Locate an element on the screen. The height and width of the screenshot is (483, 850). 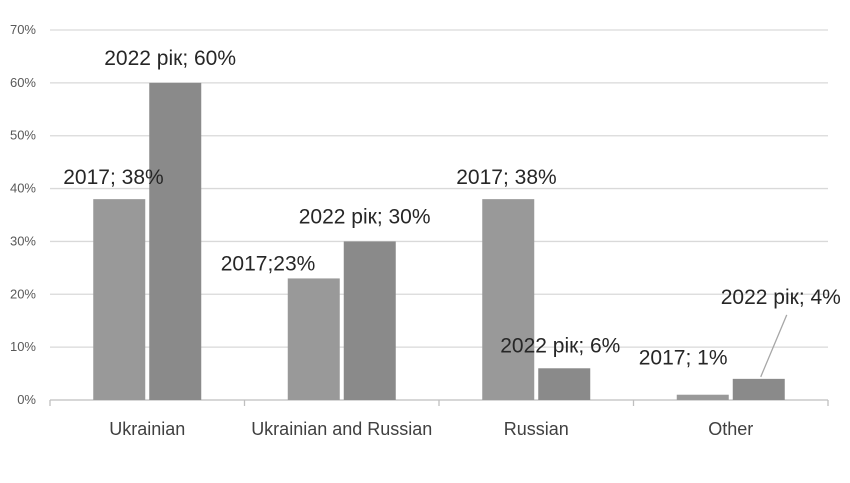
data-label: 2017;23% is located at coordinates (268, 263).